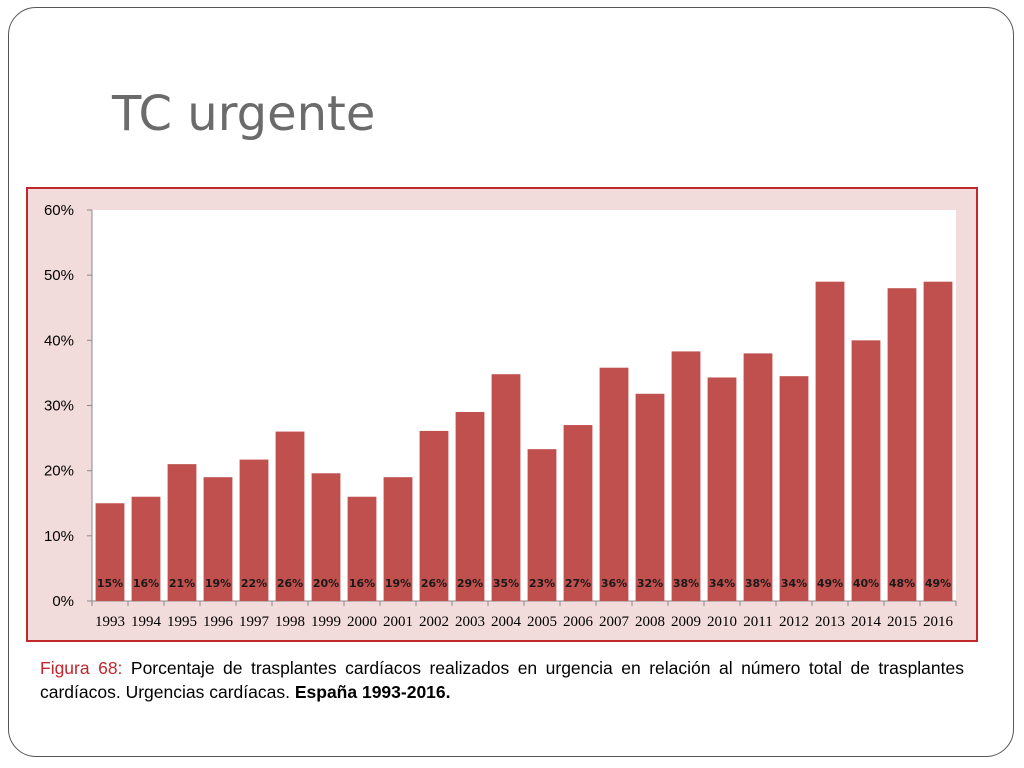  I want to click on x-tick-label-2000: 2000, so click(362, 622).